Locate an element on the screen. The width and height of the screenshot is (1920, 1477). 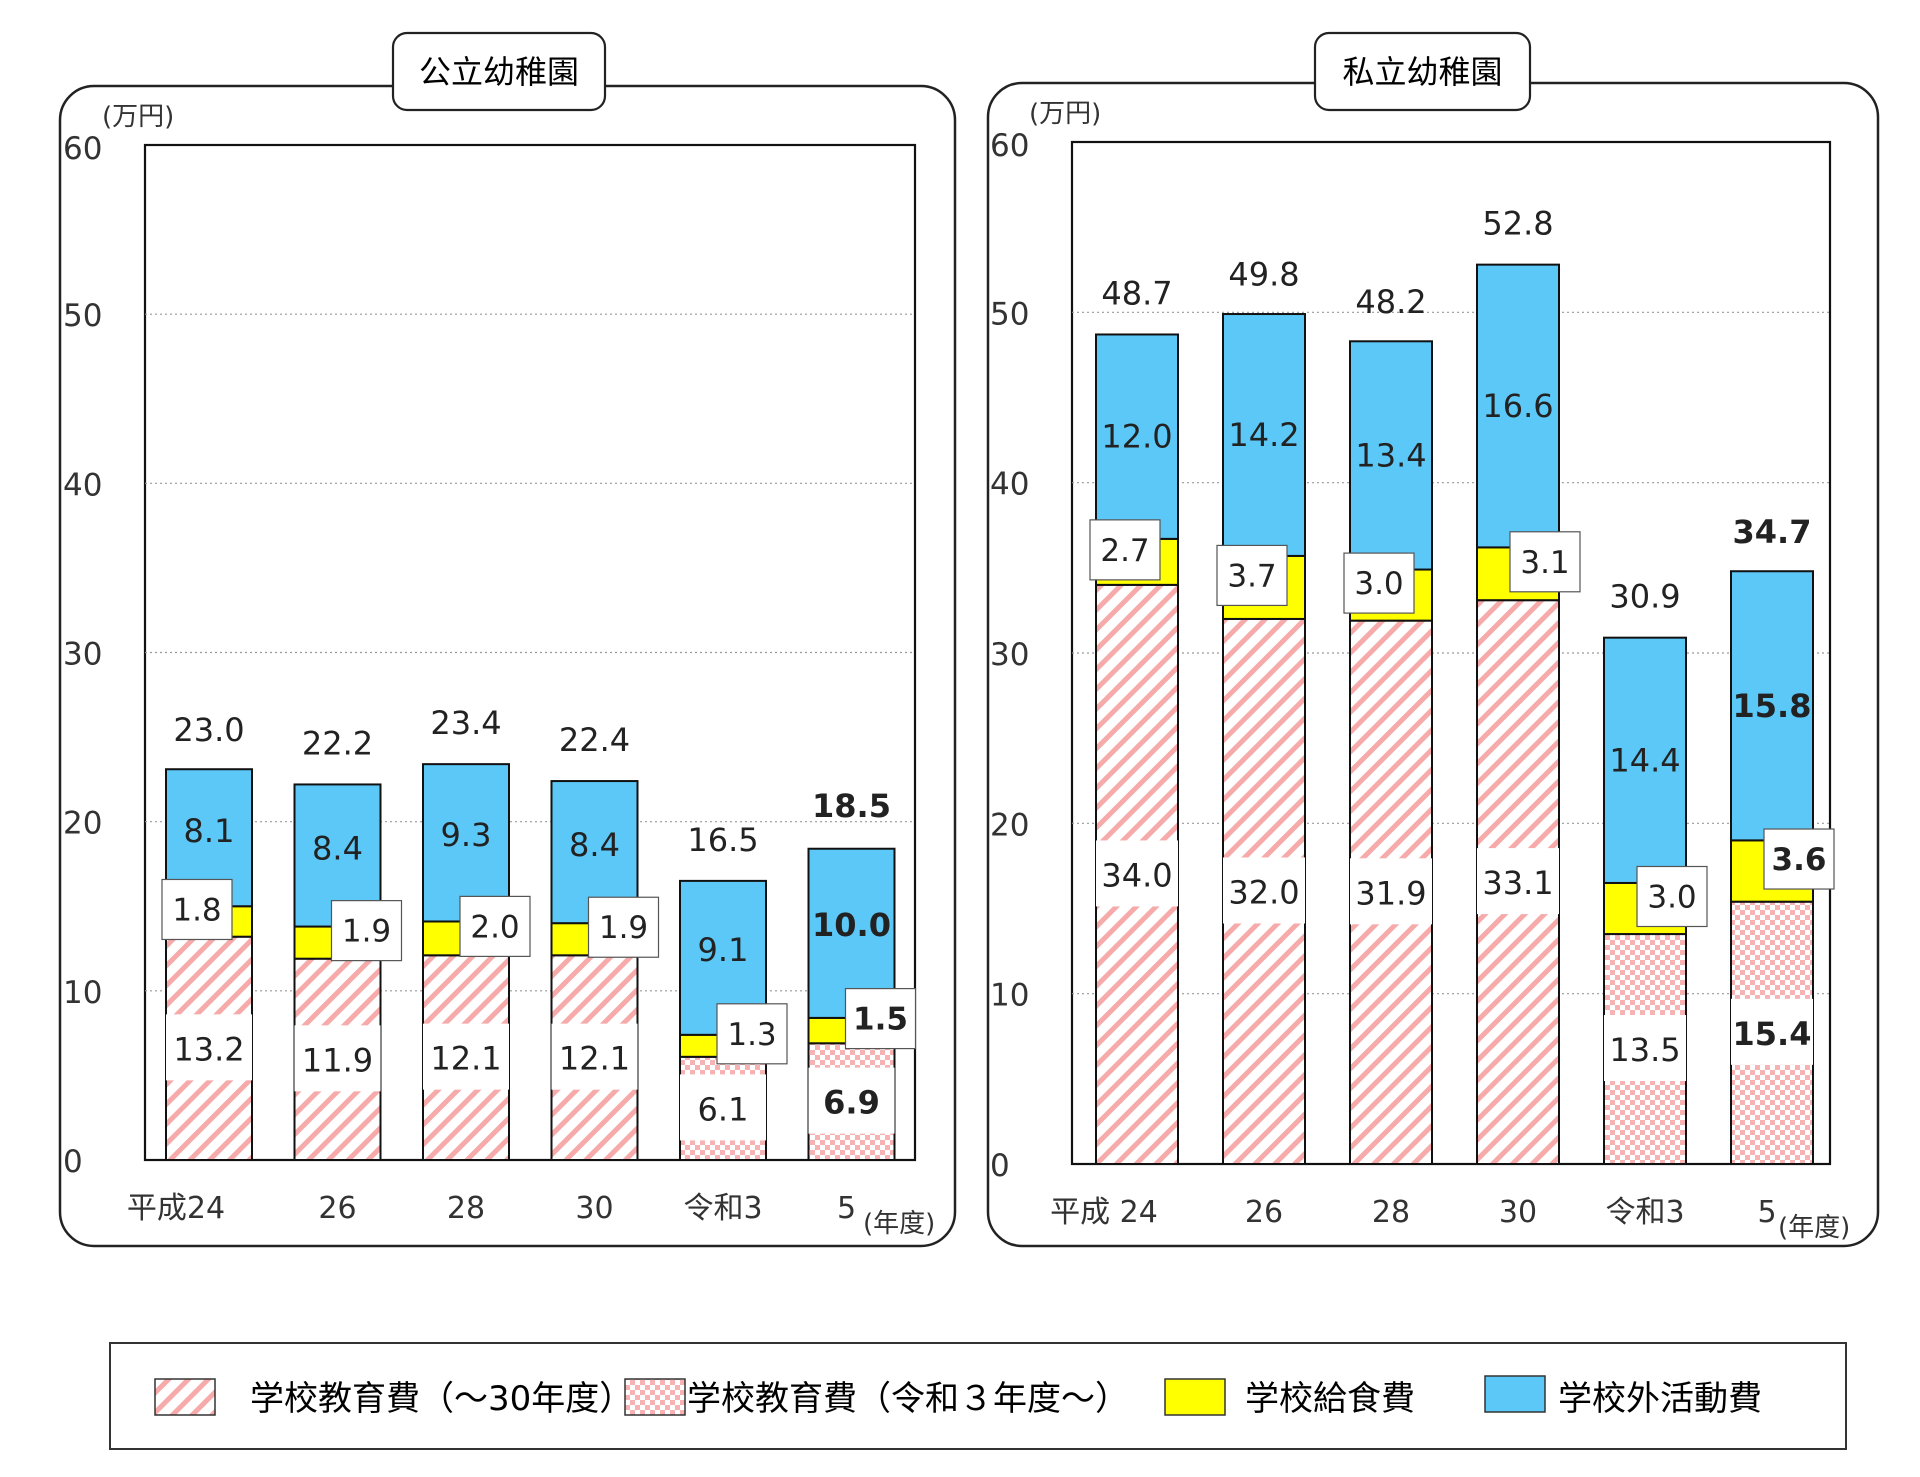
total-label: 16.5 is located at coordinates (722, 840).